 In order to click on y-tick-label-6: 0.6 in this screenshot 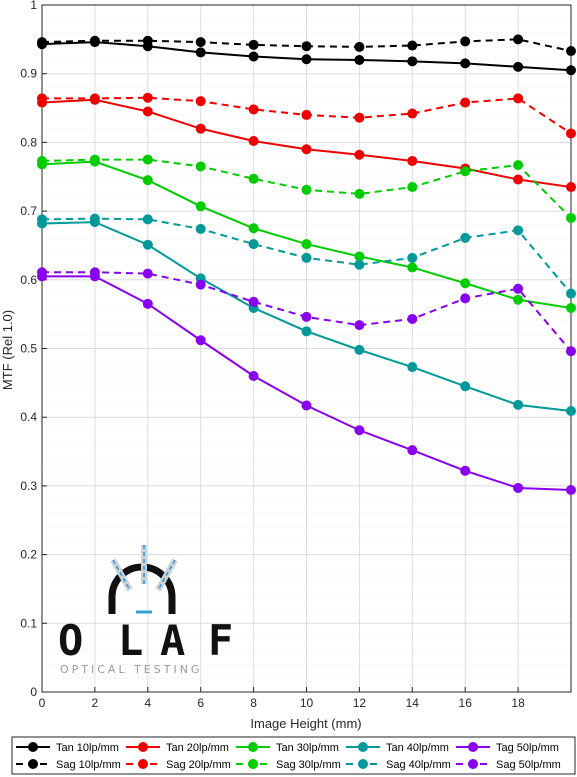, I will do `click(28, 280)`.